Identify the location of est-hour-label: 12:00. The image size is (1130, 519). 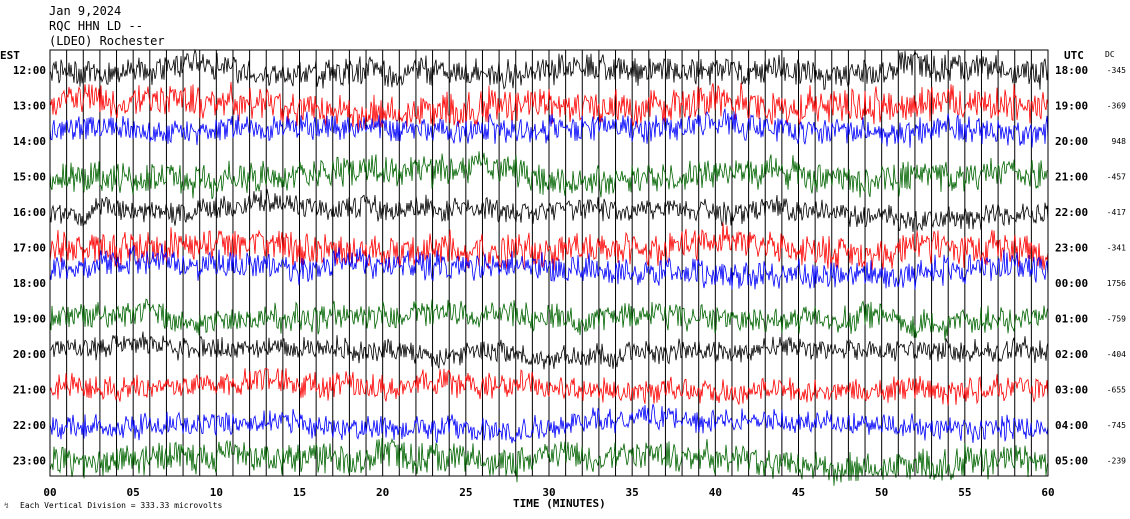
(29, 70).